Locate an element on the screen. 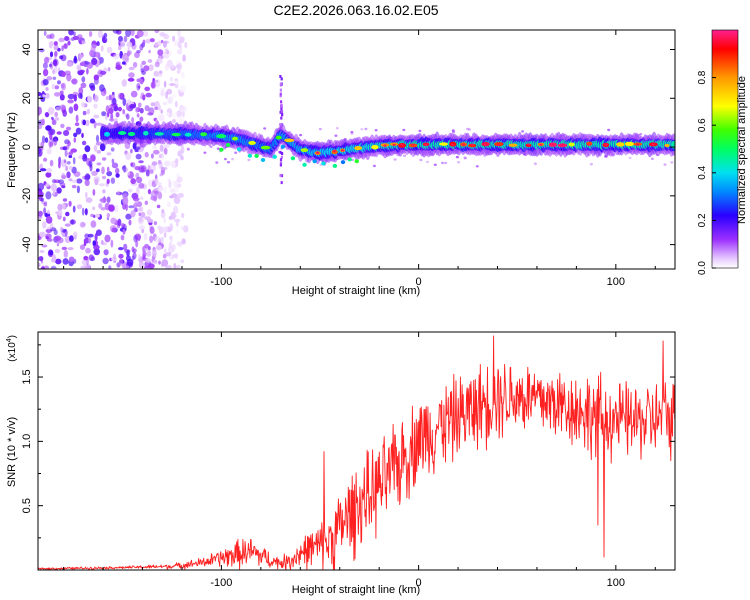 This screenshot has height=600, width=750. spike-dot is located at coordinates (280, 165).